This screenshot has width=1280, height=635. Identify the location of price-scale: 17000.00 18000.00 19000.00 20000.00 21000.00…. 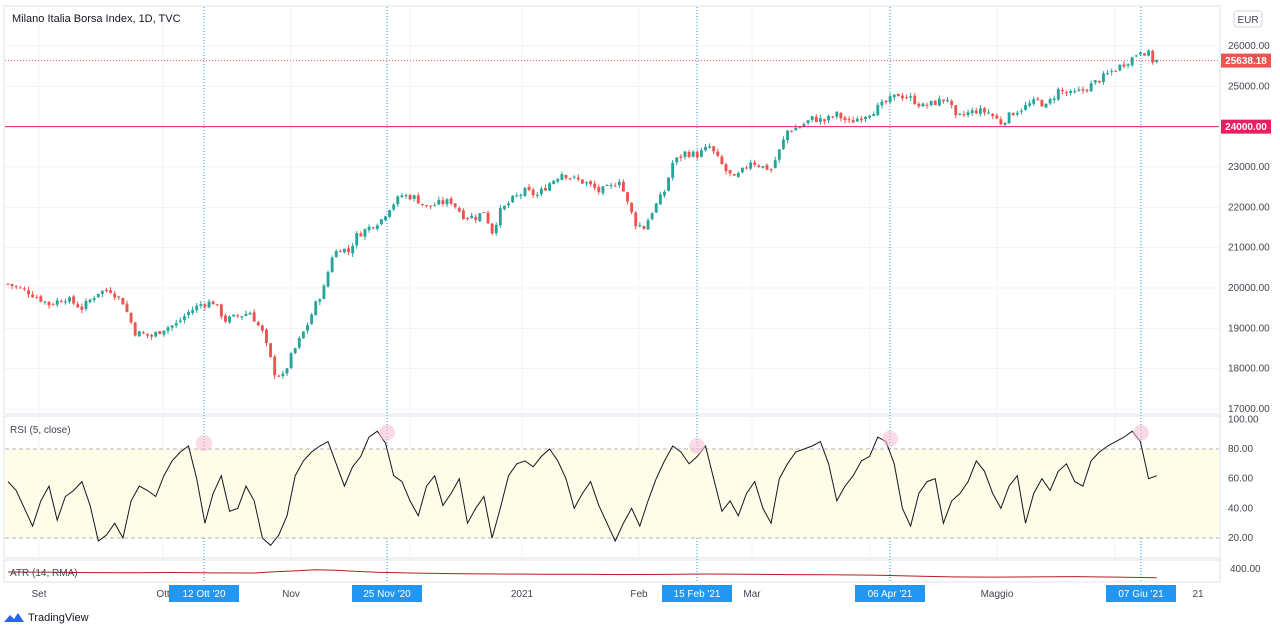
(1249, 228).